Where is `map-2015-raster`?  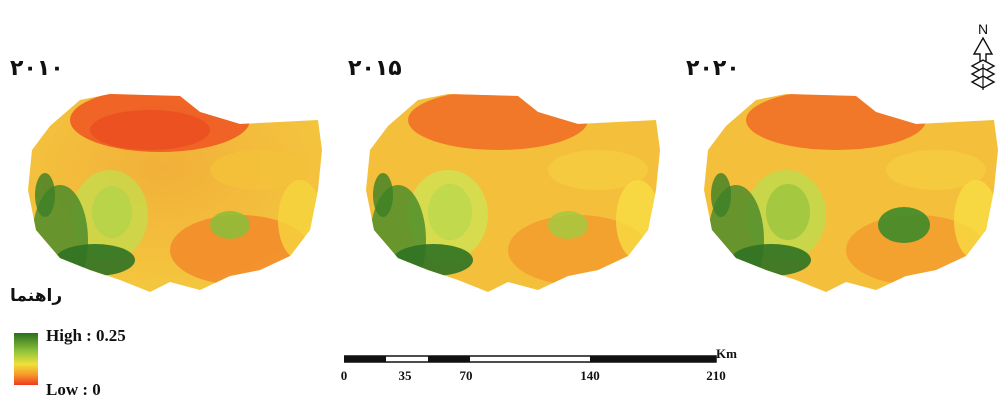
map-2015-raster is located at coordinates (513, 193).